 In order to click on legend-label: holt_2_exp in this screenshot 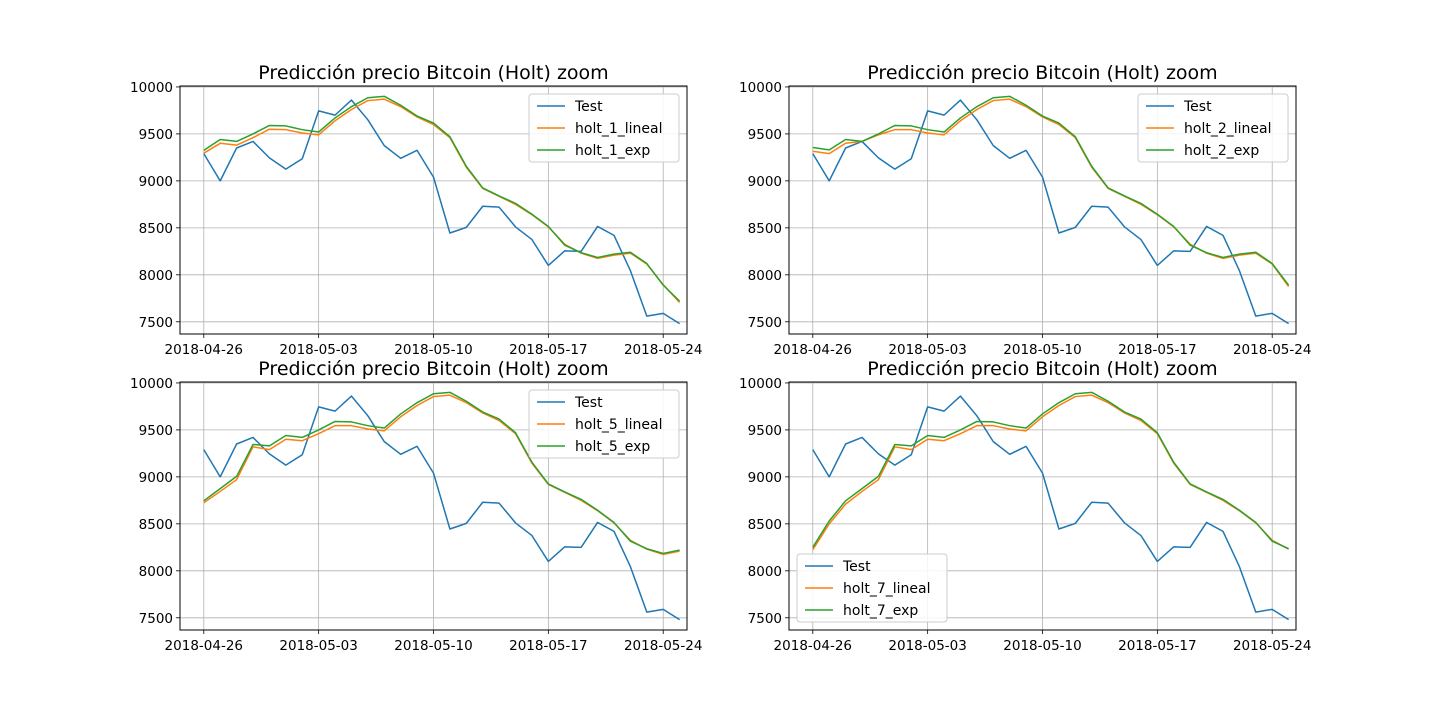, I will do `click(1221, 151)`.